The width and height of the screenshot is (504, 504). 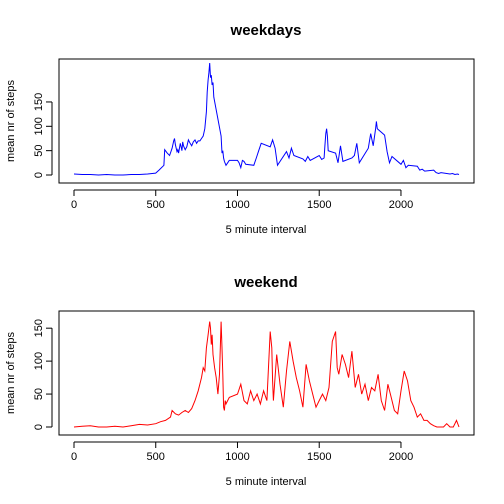 I want to click on chart-title: weekdays, so click(x=266, y=30).